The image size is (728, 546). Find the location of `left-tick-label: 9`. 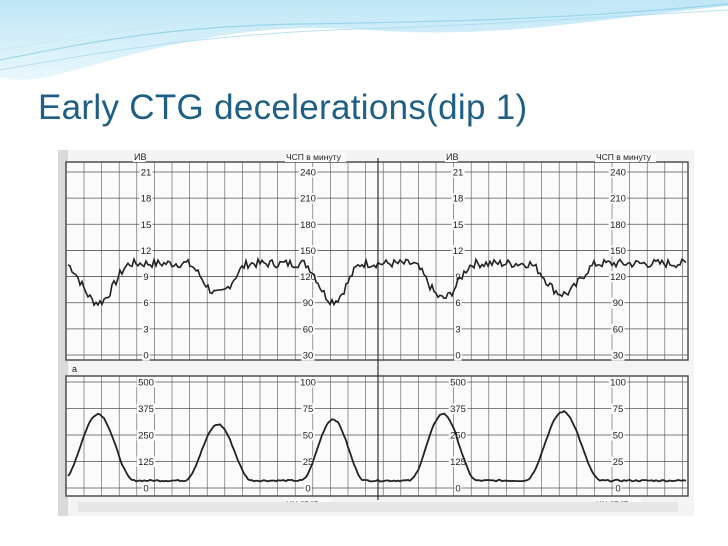

left-tick-label: 9 is located at coordinates (145, 277).